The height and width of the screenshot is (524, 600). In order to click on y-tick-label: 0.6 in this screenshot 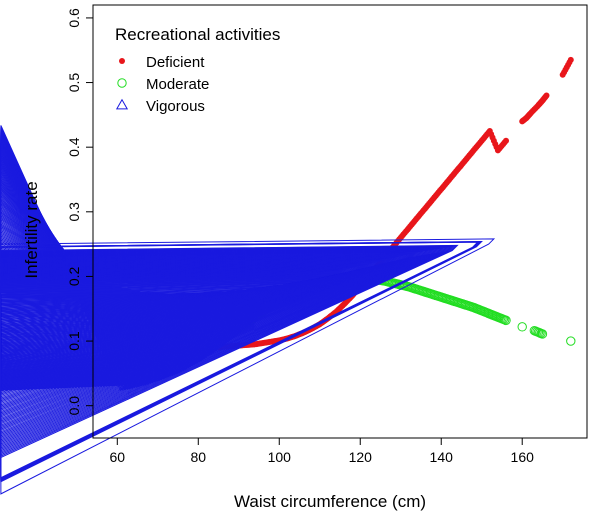, I will do `click(74, 18)`.